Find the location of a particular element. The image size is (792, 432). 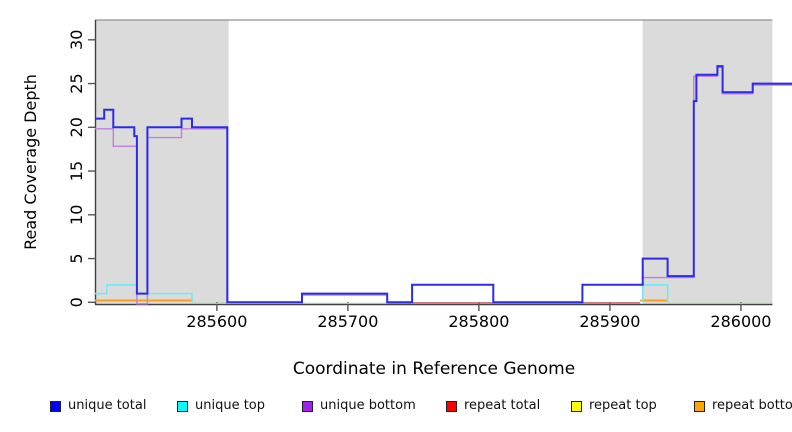

y-tick-label: 15 is located at coordinates (76, 171).